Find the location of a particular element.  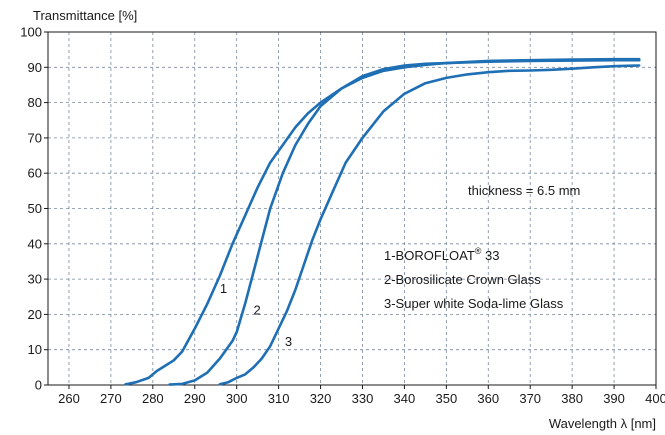

y-tick-labels: 0 10 20 30 40 50 60 70 80 90 100 is located at coordinates (31, 209).